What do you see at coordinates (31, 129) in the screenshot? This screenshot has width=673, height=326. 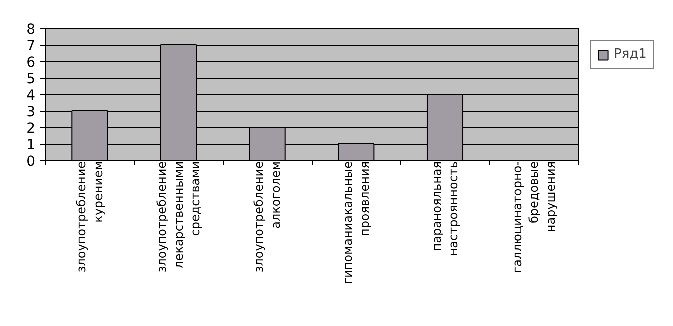 I see `y-tick-label: 2` at bounding box center [31, 129].